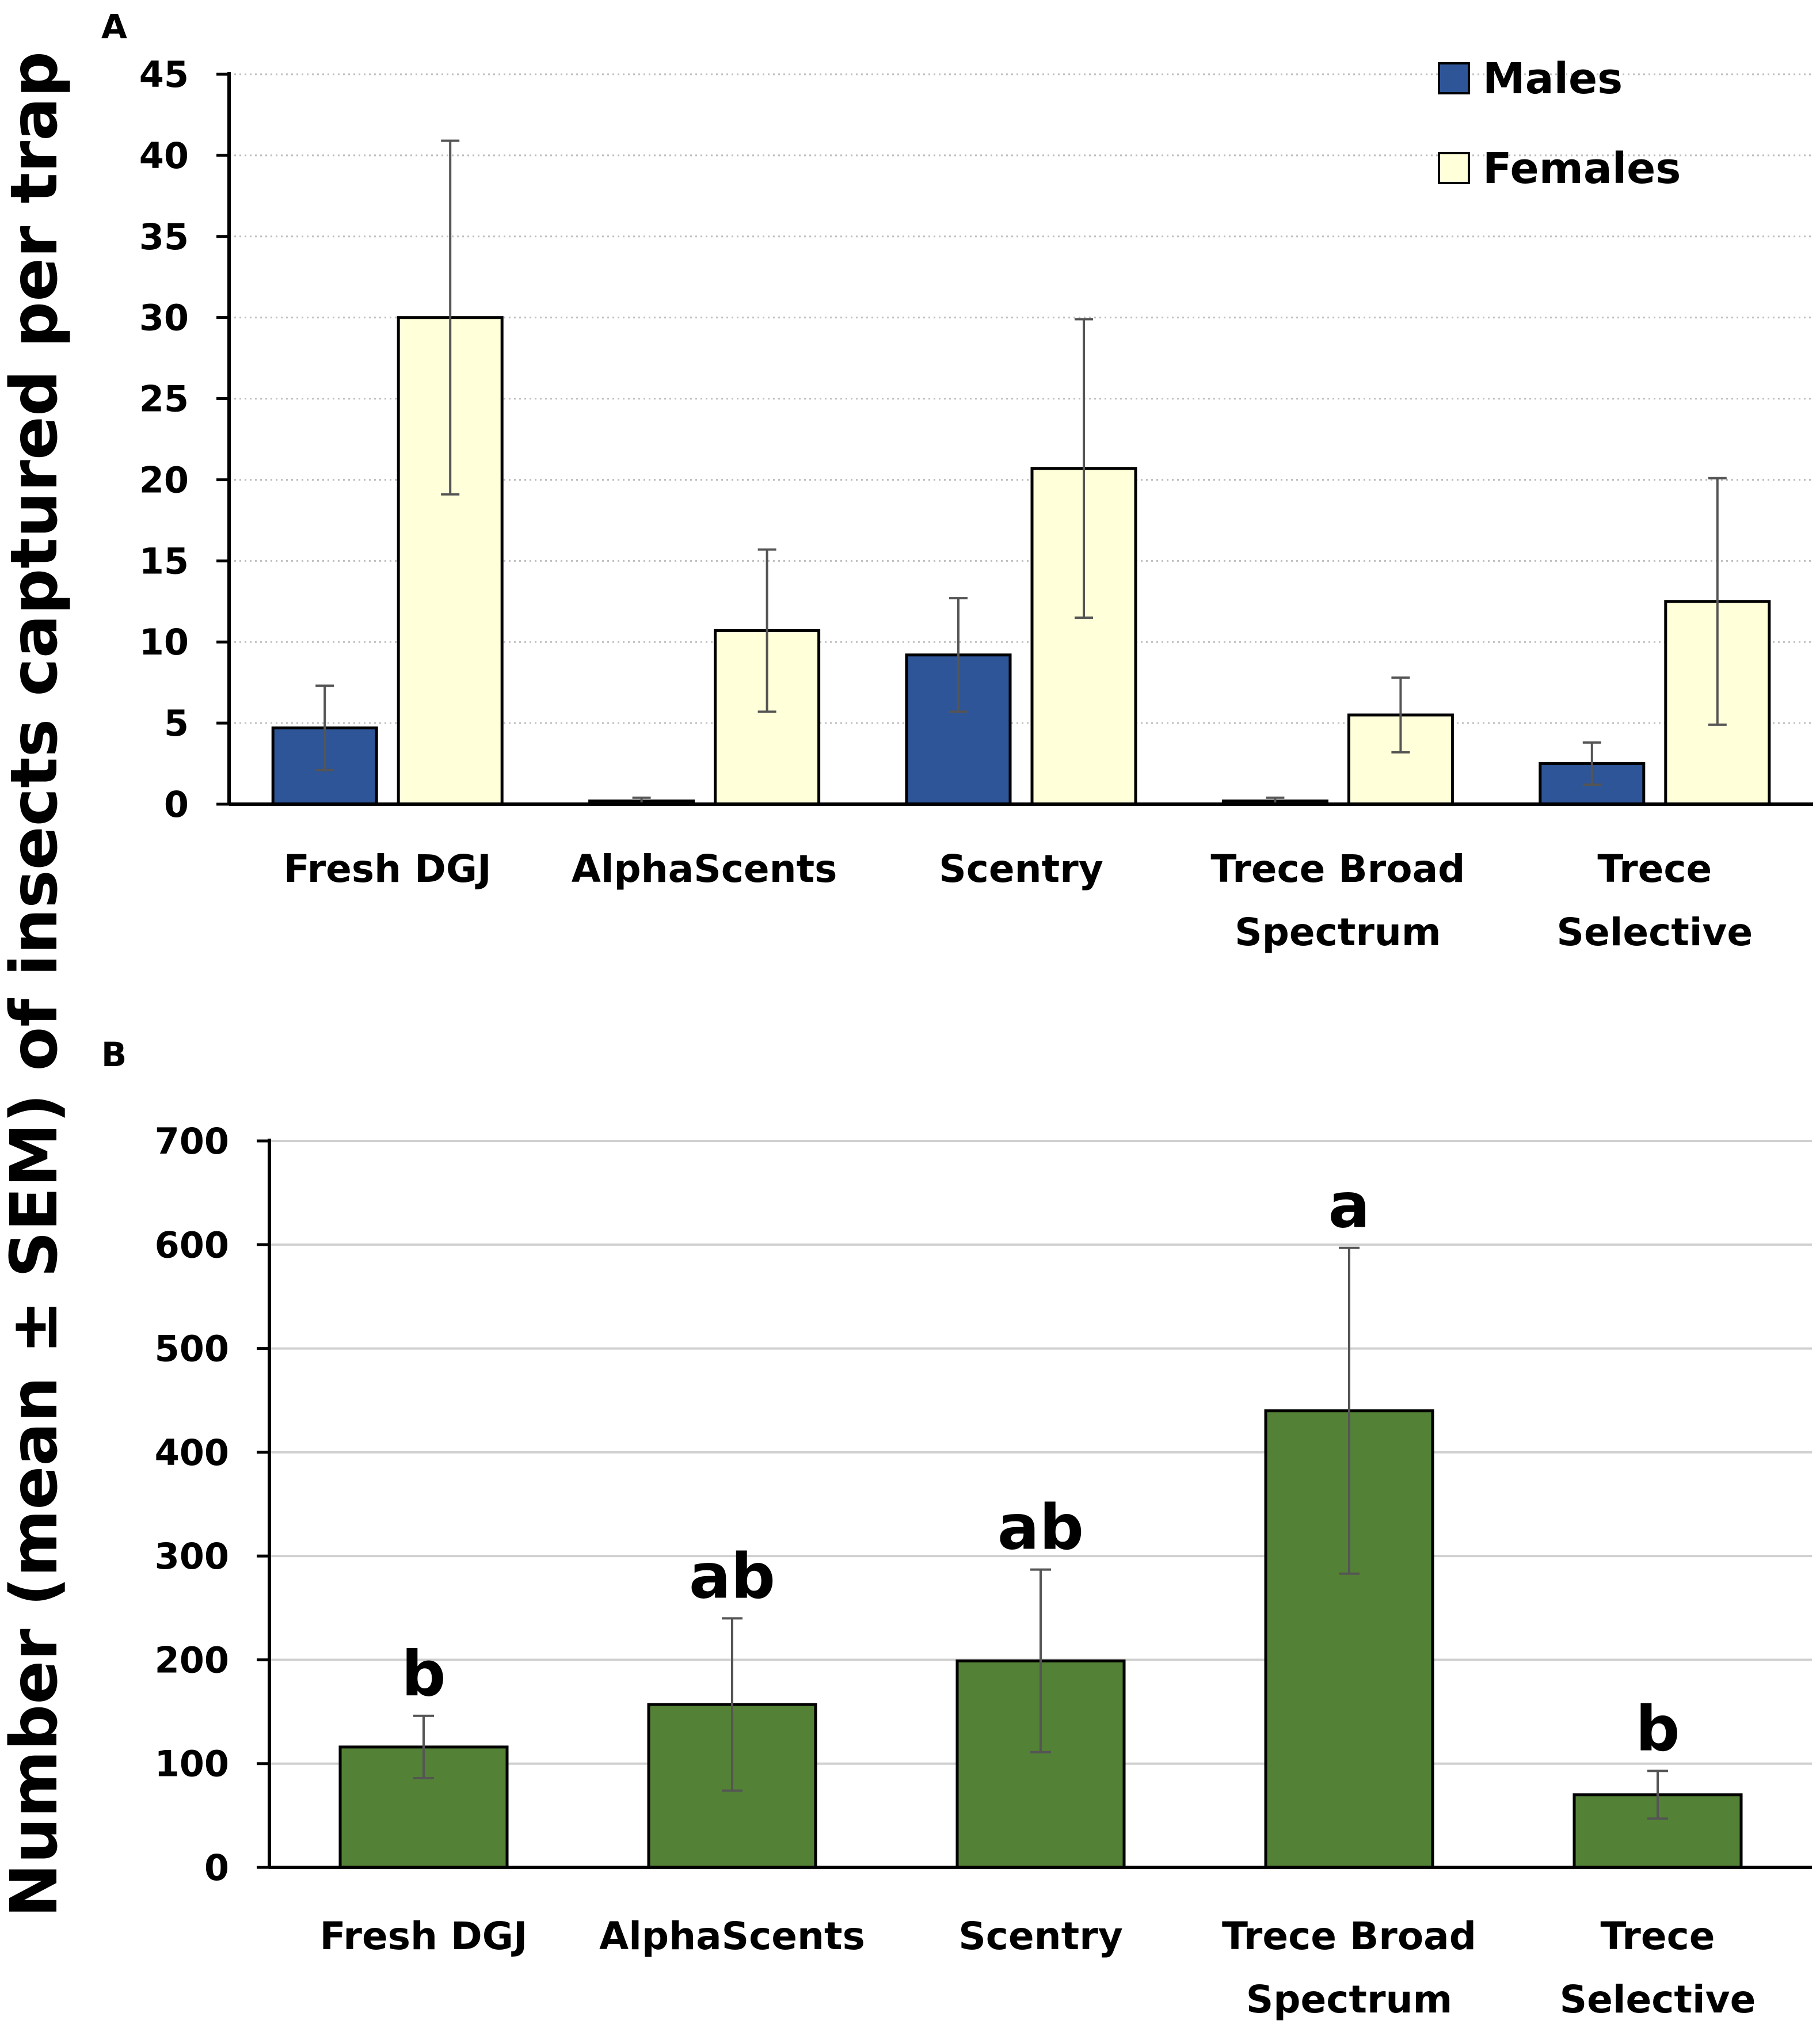 The height and width of the screenshot is (2028, 1820). What do you see at coordinates (192, 1349) in the screenshot?
I see `b-y-tick-label: 500` at bounding box center [192, 1349].